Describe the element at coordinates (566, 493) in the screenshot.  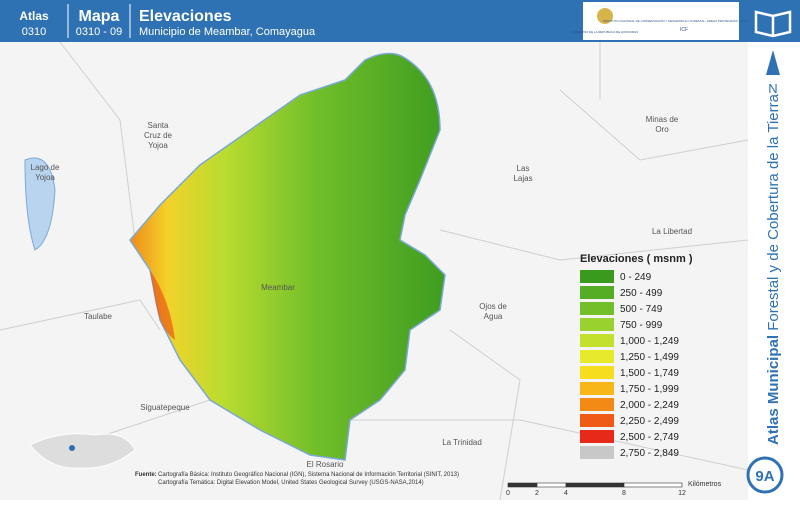
I see `scale-tick-label: 4` at that location.